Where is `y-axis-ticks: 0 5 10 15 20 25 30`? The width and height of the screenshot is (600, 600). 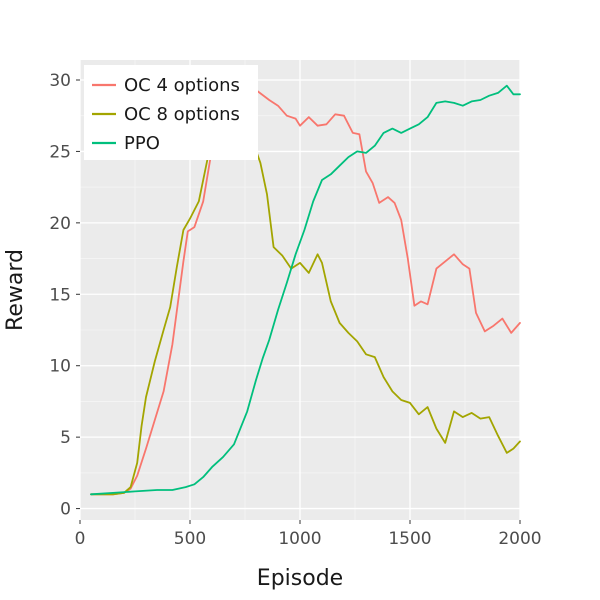 y-axis-ticks: 0 5 10 15 20 25 30 is located at coordinates (64, 295).